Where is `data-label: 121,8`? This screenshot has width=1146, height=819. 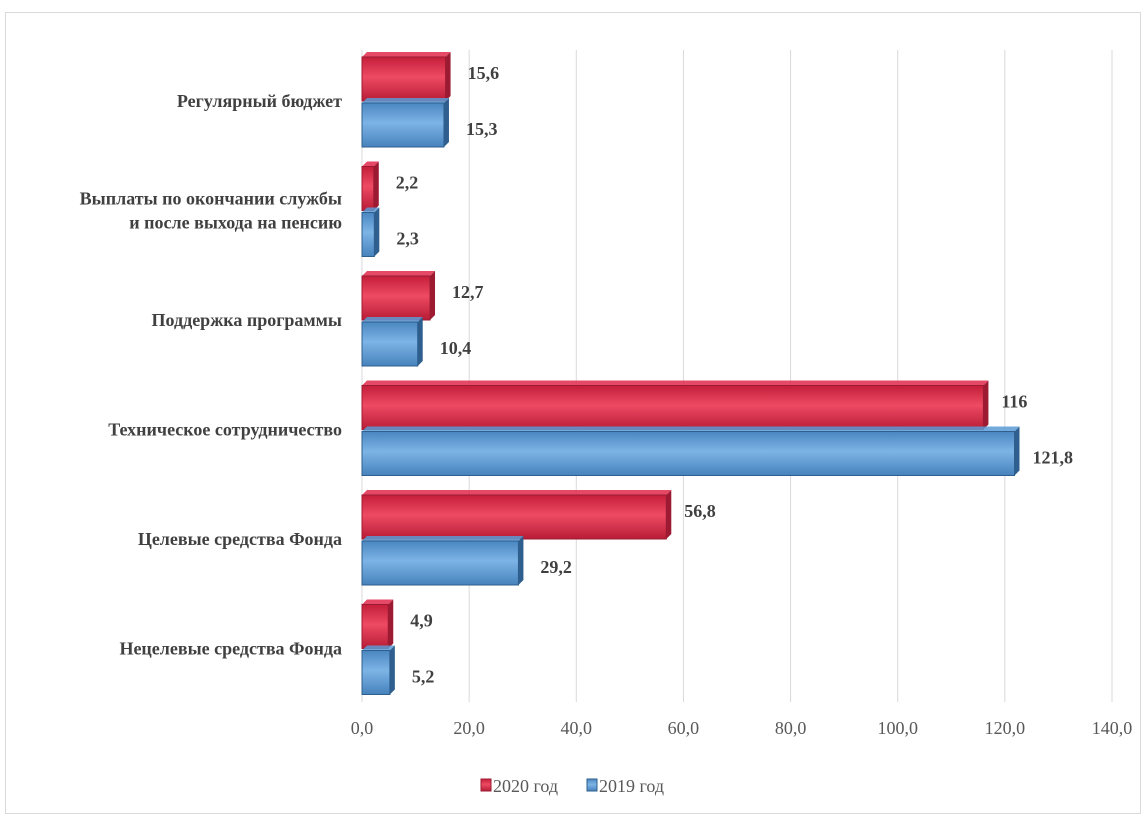
data-label: 121,8 is located at coordinates (1053, 458).